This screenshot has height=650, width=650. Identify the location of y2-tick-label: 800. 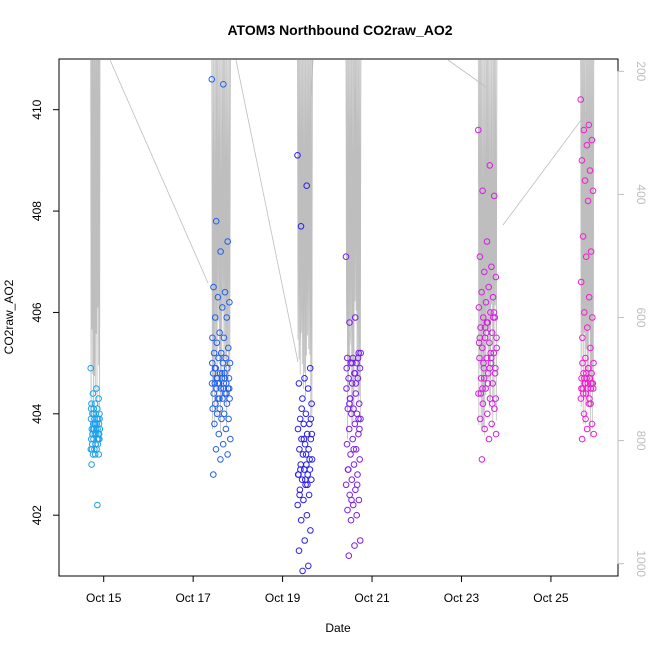
(641, 441).